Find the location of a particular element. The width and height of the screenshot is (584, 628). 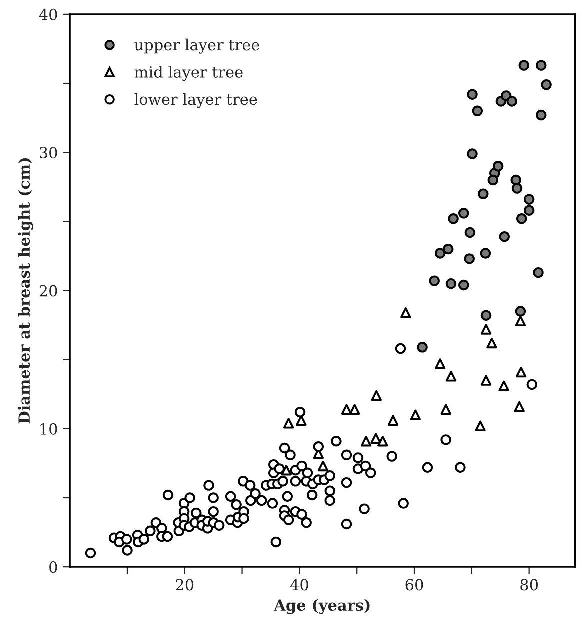

x-tick-label: 80 is located at coordinates (529, 585).